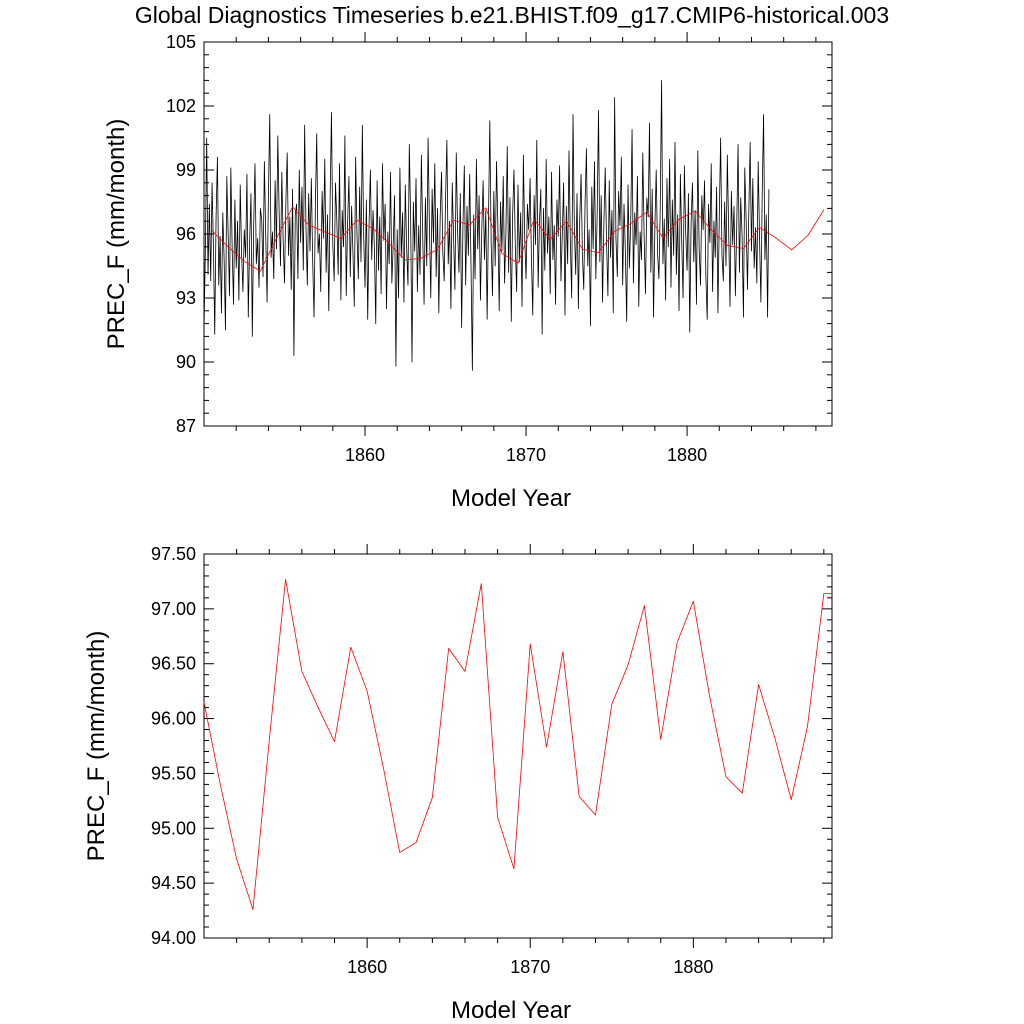 The height and width of the screenshot is (1024, 1024). I want to click on y-tick-label: 105, so click(181, 42).